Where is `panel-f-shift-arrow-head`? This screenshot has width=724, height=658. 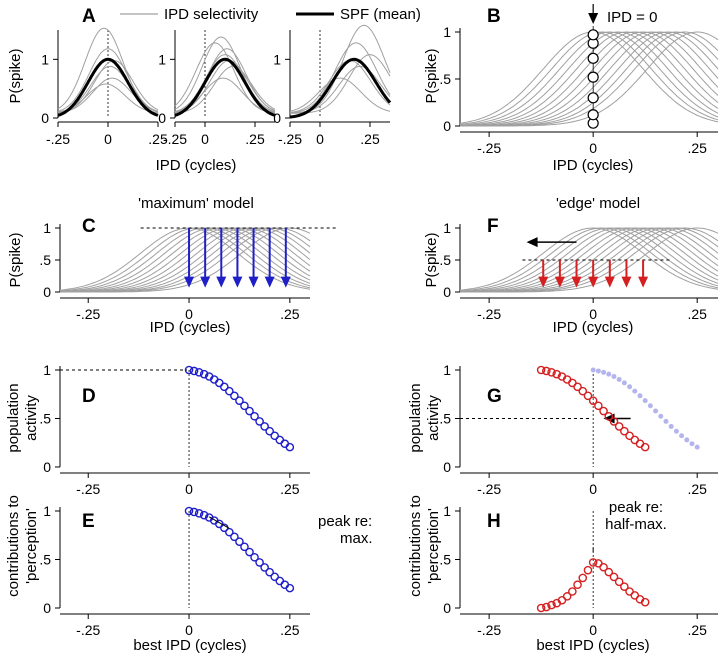
panel-f-shift-arrow-head is located at coordinates (532, 242).